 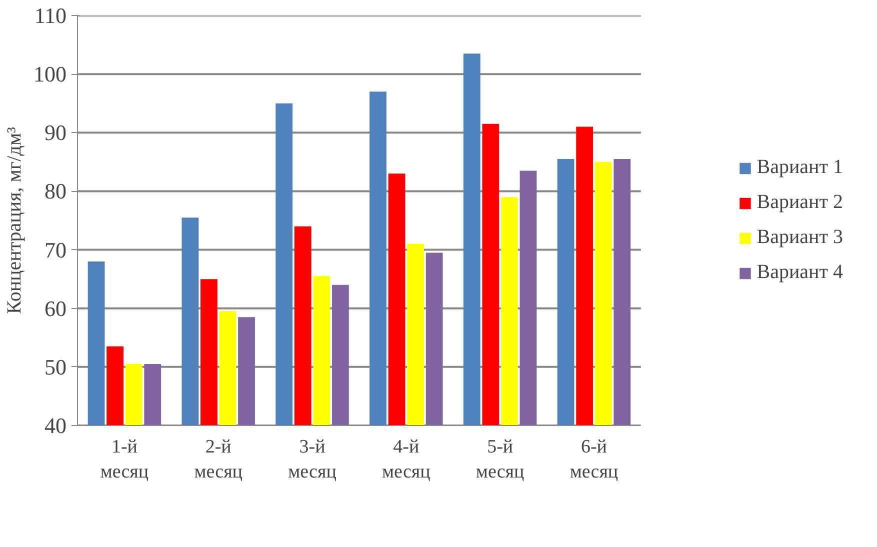 I want to click on legend-label: Вариант 2, so click(x=799, y=202).